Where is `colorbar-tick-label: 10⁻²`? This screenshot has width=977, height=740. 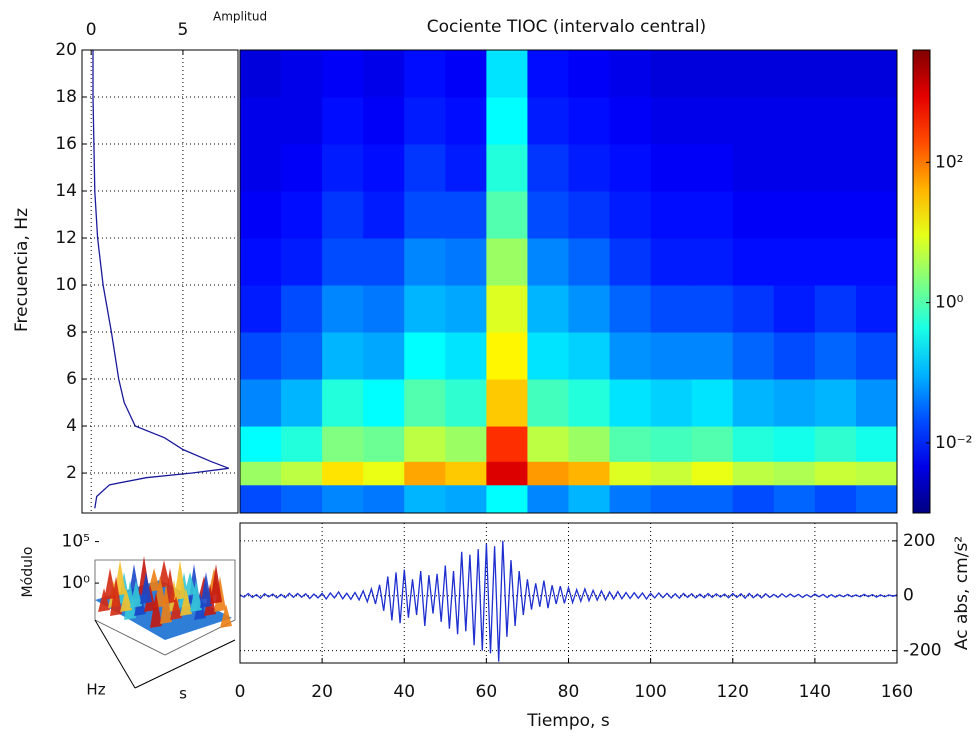 colorbar-tick-label: 10⁻² is located at coordinates (953, 443).